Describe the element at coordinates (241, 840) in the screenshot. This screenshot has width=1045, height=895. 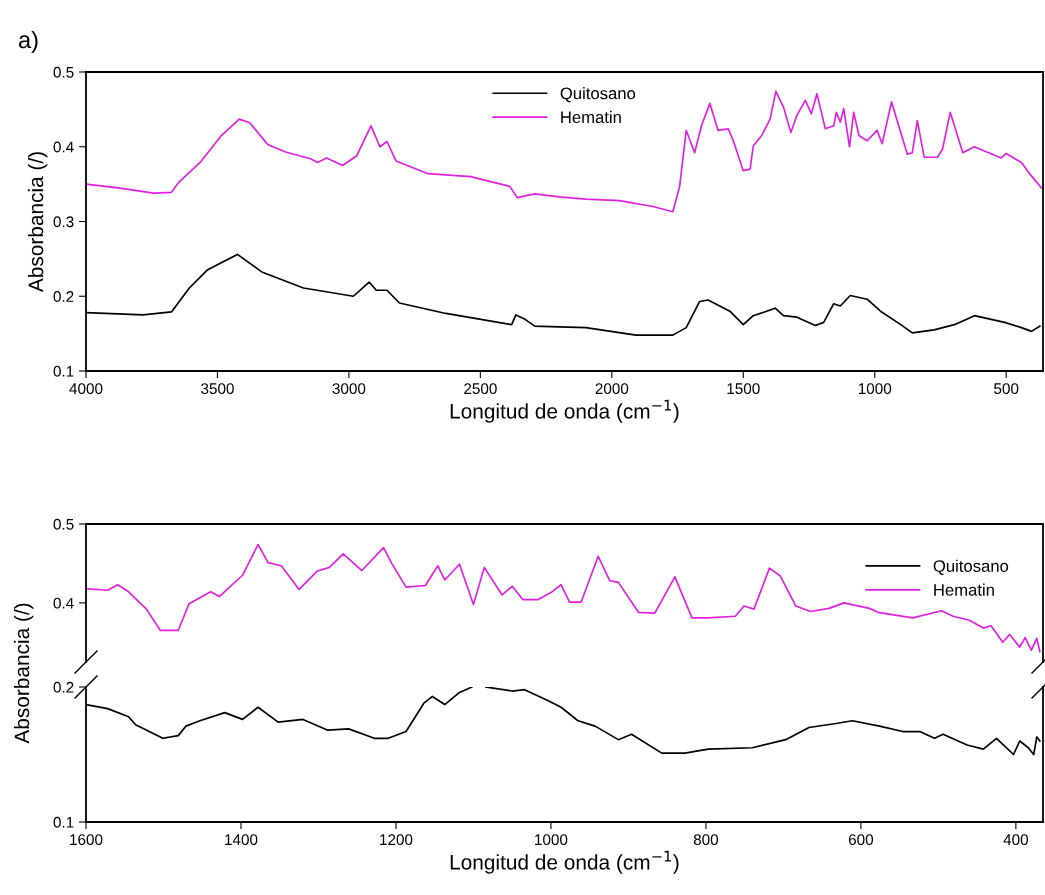
I see `x-tick-label: 1400` at that location.